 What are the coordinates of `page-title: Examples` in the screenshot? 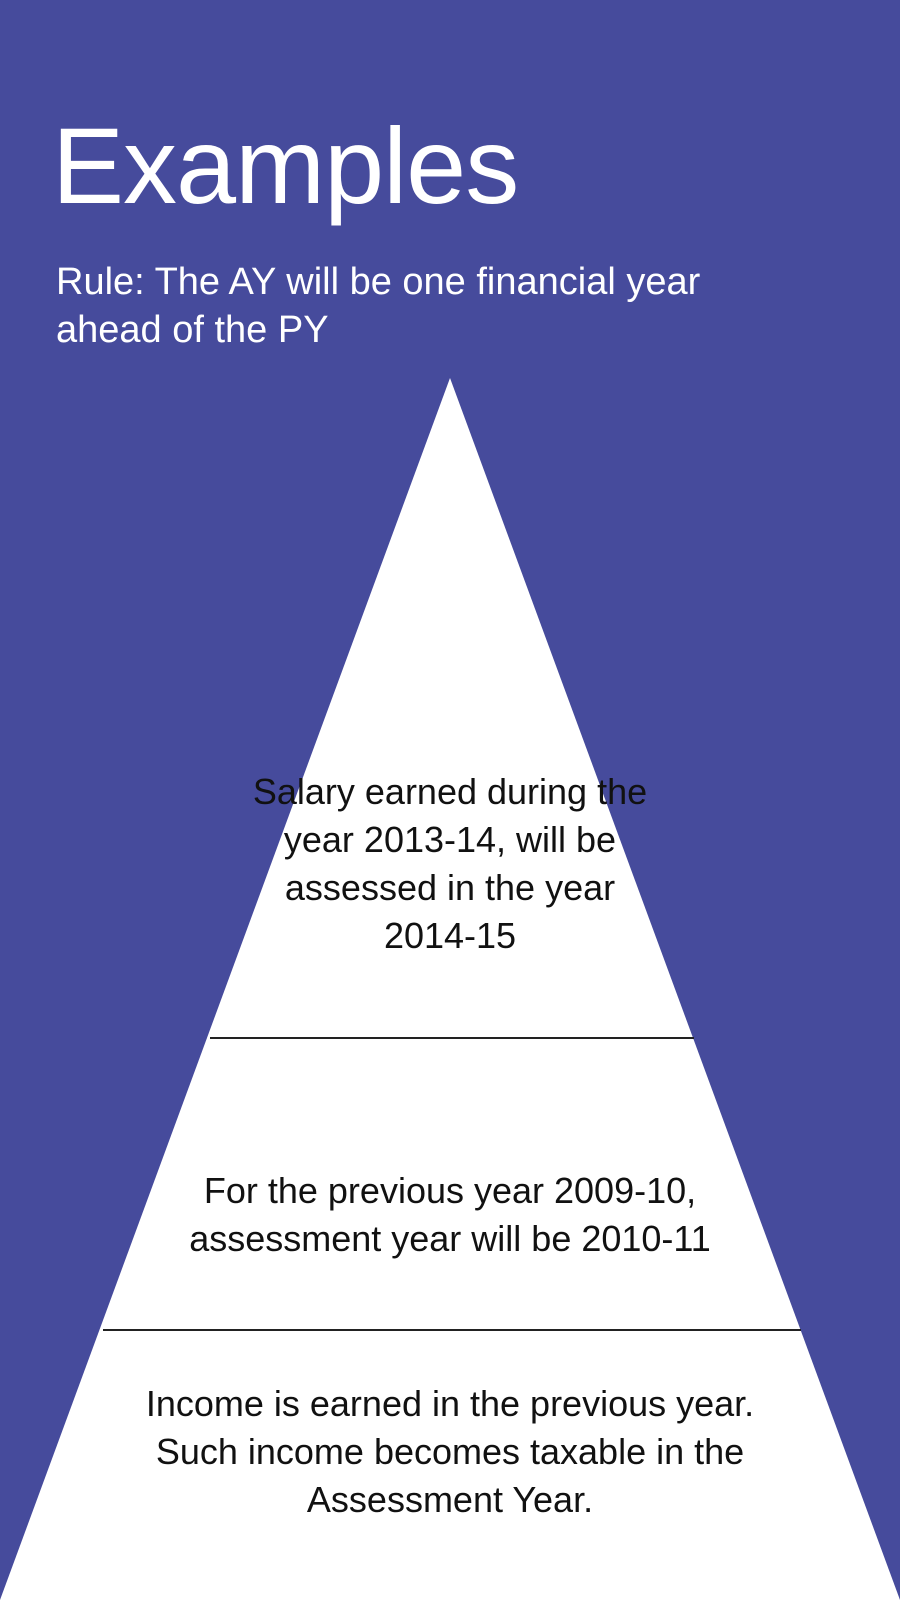 It's located at (285, 165).